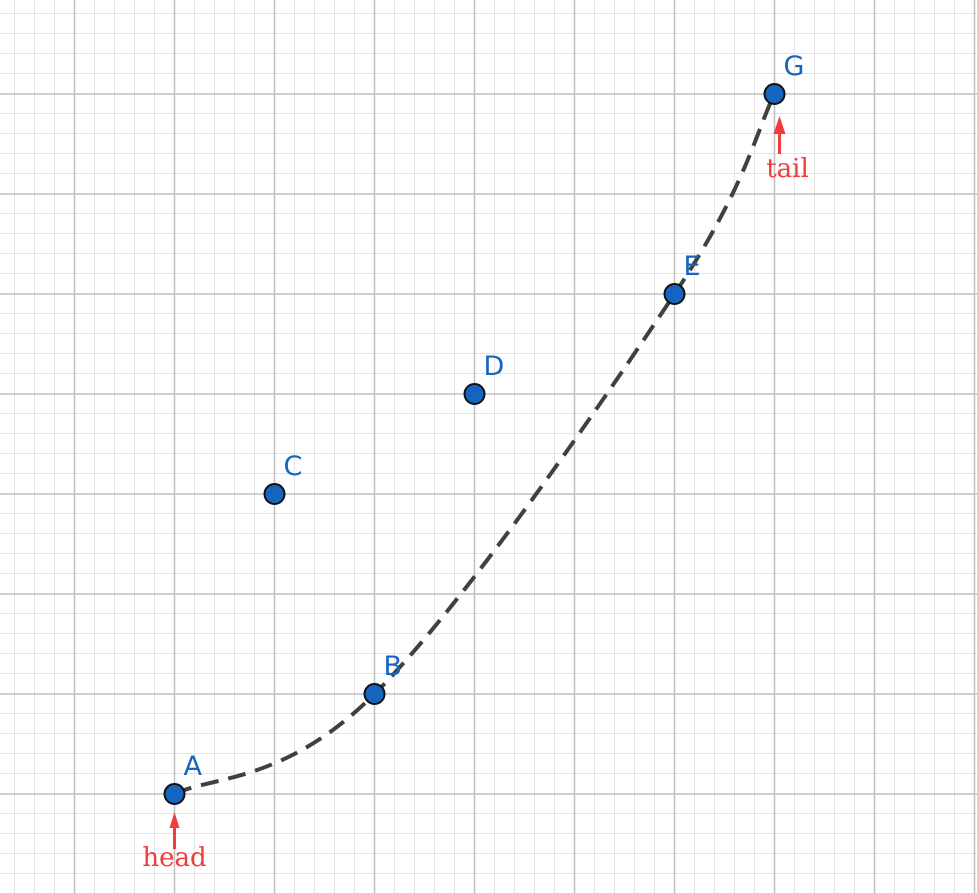 The image size is (977, 893). What do you see at coordinates (174, 830) in the screenshot?
I see `head-arrow` at bounding box center [174, 830].